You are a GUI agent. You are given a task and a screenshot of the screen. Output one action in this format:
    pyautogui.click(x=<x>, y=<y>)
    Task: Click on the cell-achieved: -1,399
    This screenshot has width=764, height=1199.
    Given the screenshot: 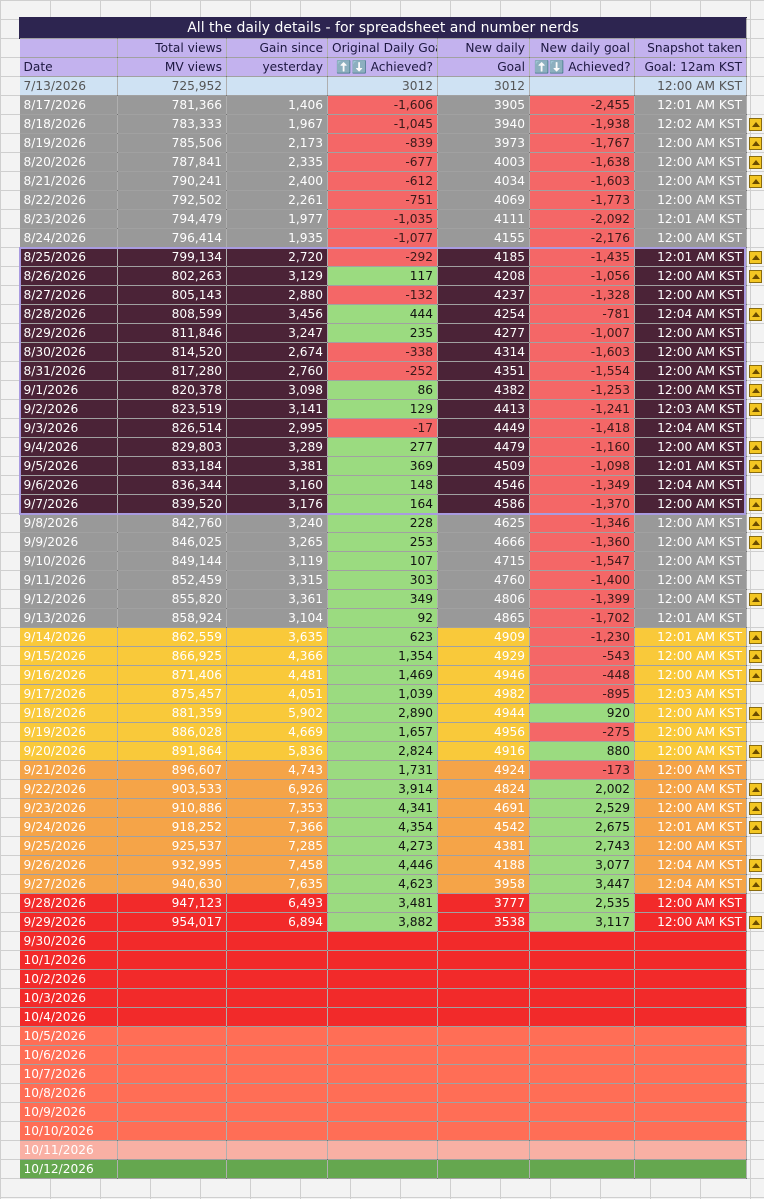 What is the action you would take?
    pyautogui.click(x=582, y=599)
    